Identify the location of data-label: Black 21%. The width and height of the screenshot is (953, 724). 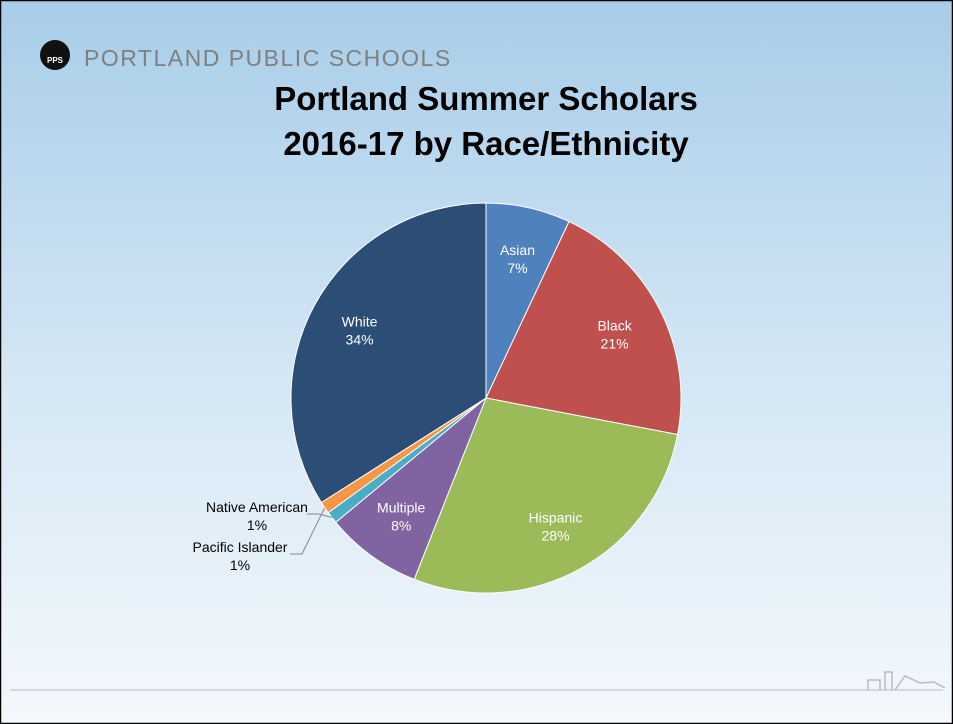
(614, 334).